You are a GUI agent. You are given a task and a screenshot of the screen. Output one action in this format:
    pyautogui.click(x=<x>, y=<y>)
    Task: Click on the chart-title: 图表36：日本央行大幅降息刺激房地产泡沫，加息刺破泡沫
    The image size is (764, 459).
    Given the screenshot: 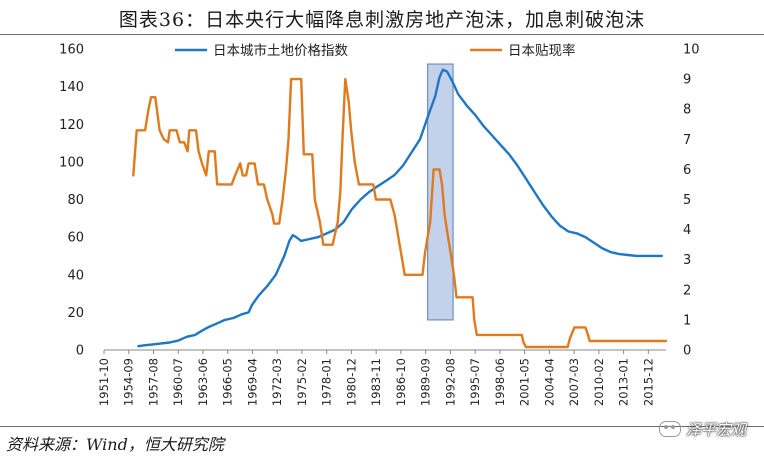 What is the action you would take?
    pyautogui.click(x=382, y=20)
    